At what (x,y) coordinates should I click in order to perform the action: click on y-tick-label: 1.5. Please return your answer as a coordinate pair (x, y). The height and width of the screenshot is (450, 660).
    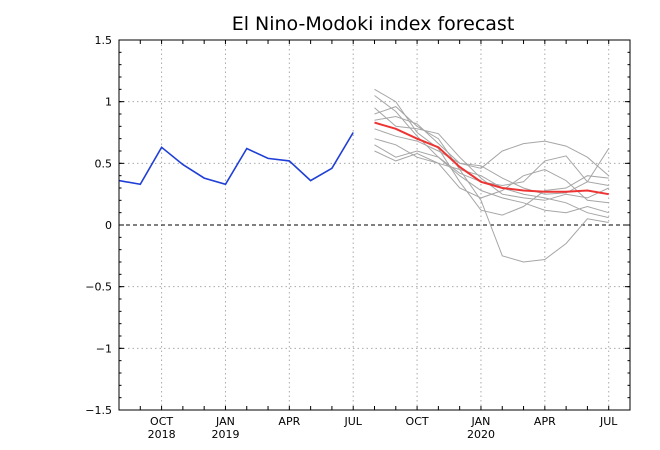
    Looking at the image, I should click on (104, 40).